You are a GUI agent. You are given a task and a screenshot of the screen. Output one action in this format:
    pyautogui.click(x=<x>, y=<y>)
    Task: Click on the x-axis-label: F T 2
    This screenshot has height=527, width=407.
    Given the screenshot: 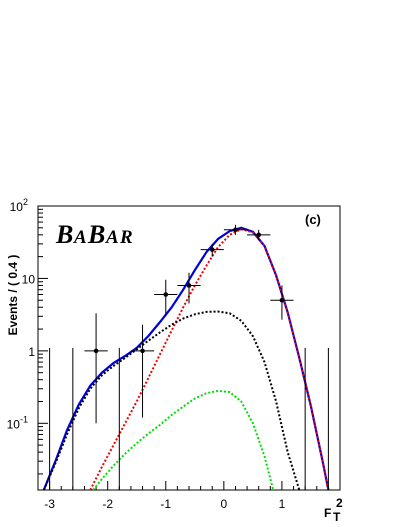 What is the action you would take?
    pyautogui.click(x=333, y=510)
    